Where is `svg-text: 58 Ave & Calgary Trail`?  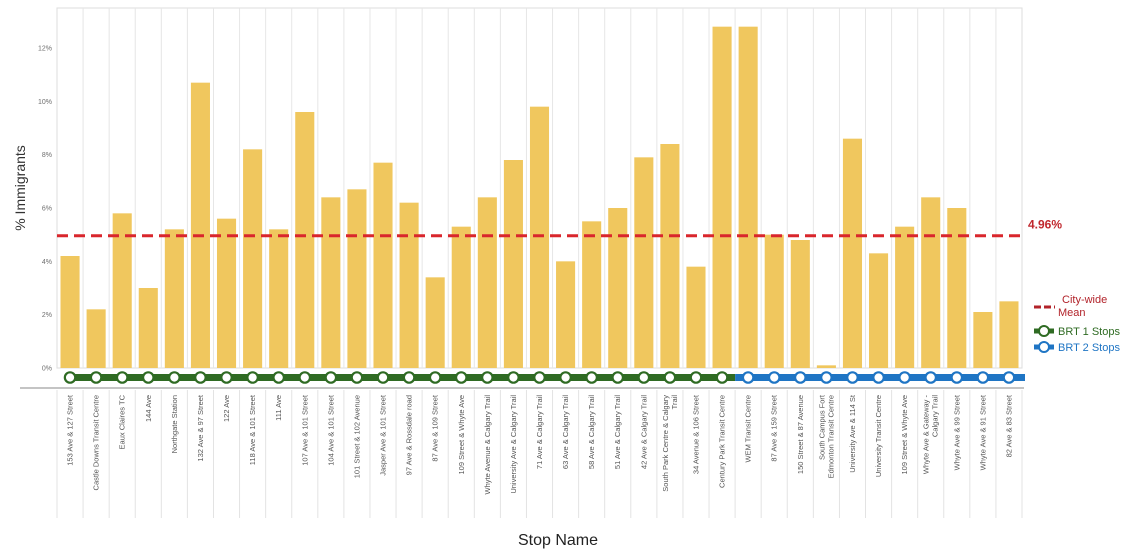
svg-text: 58 Ave & Calgary Trail is located at coordinates (591, 432).